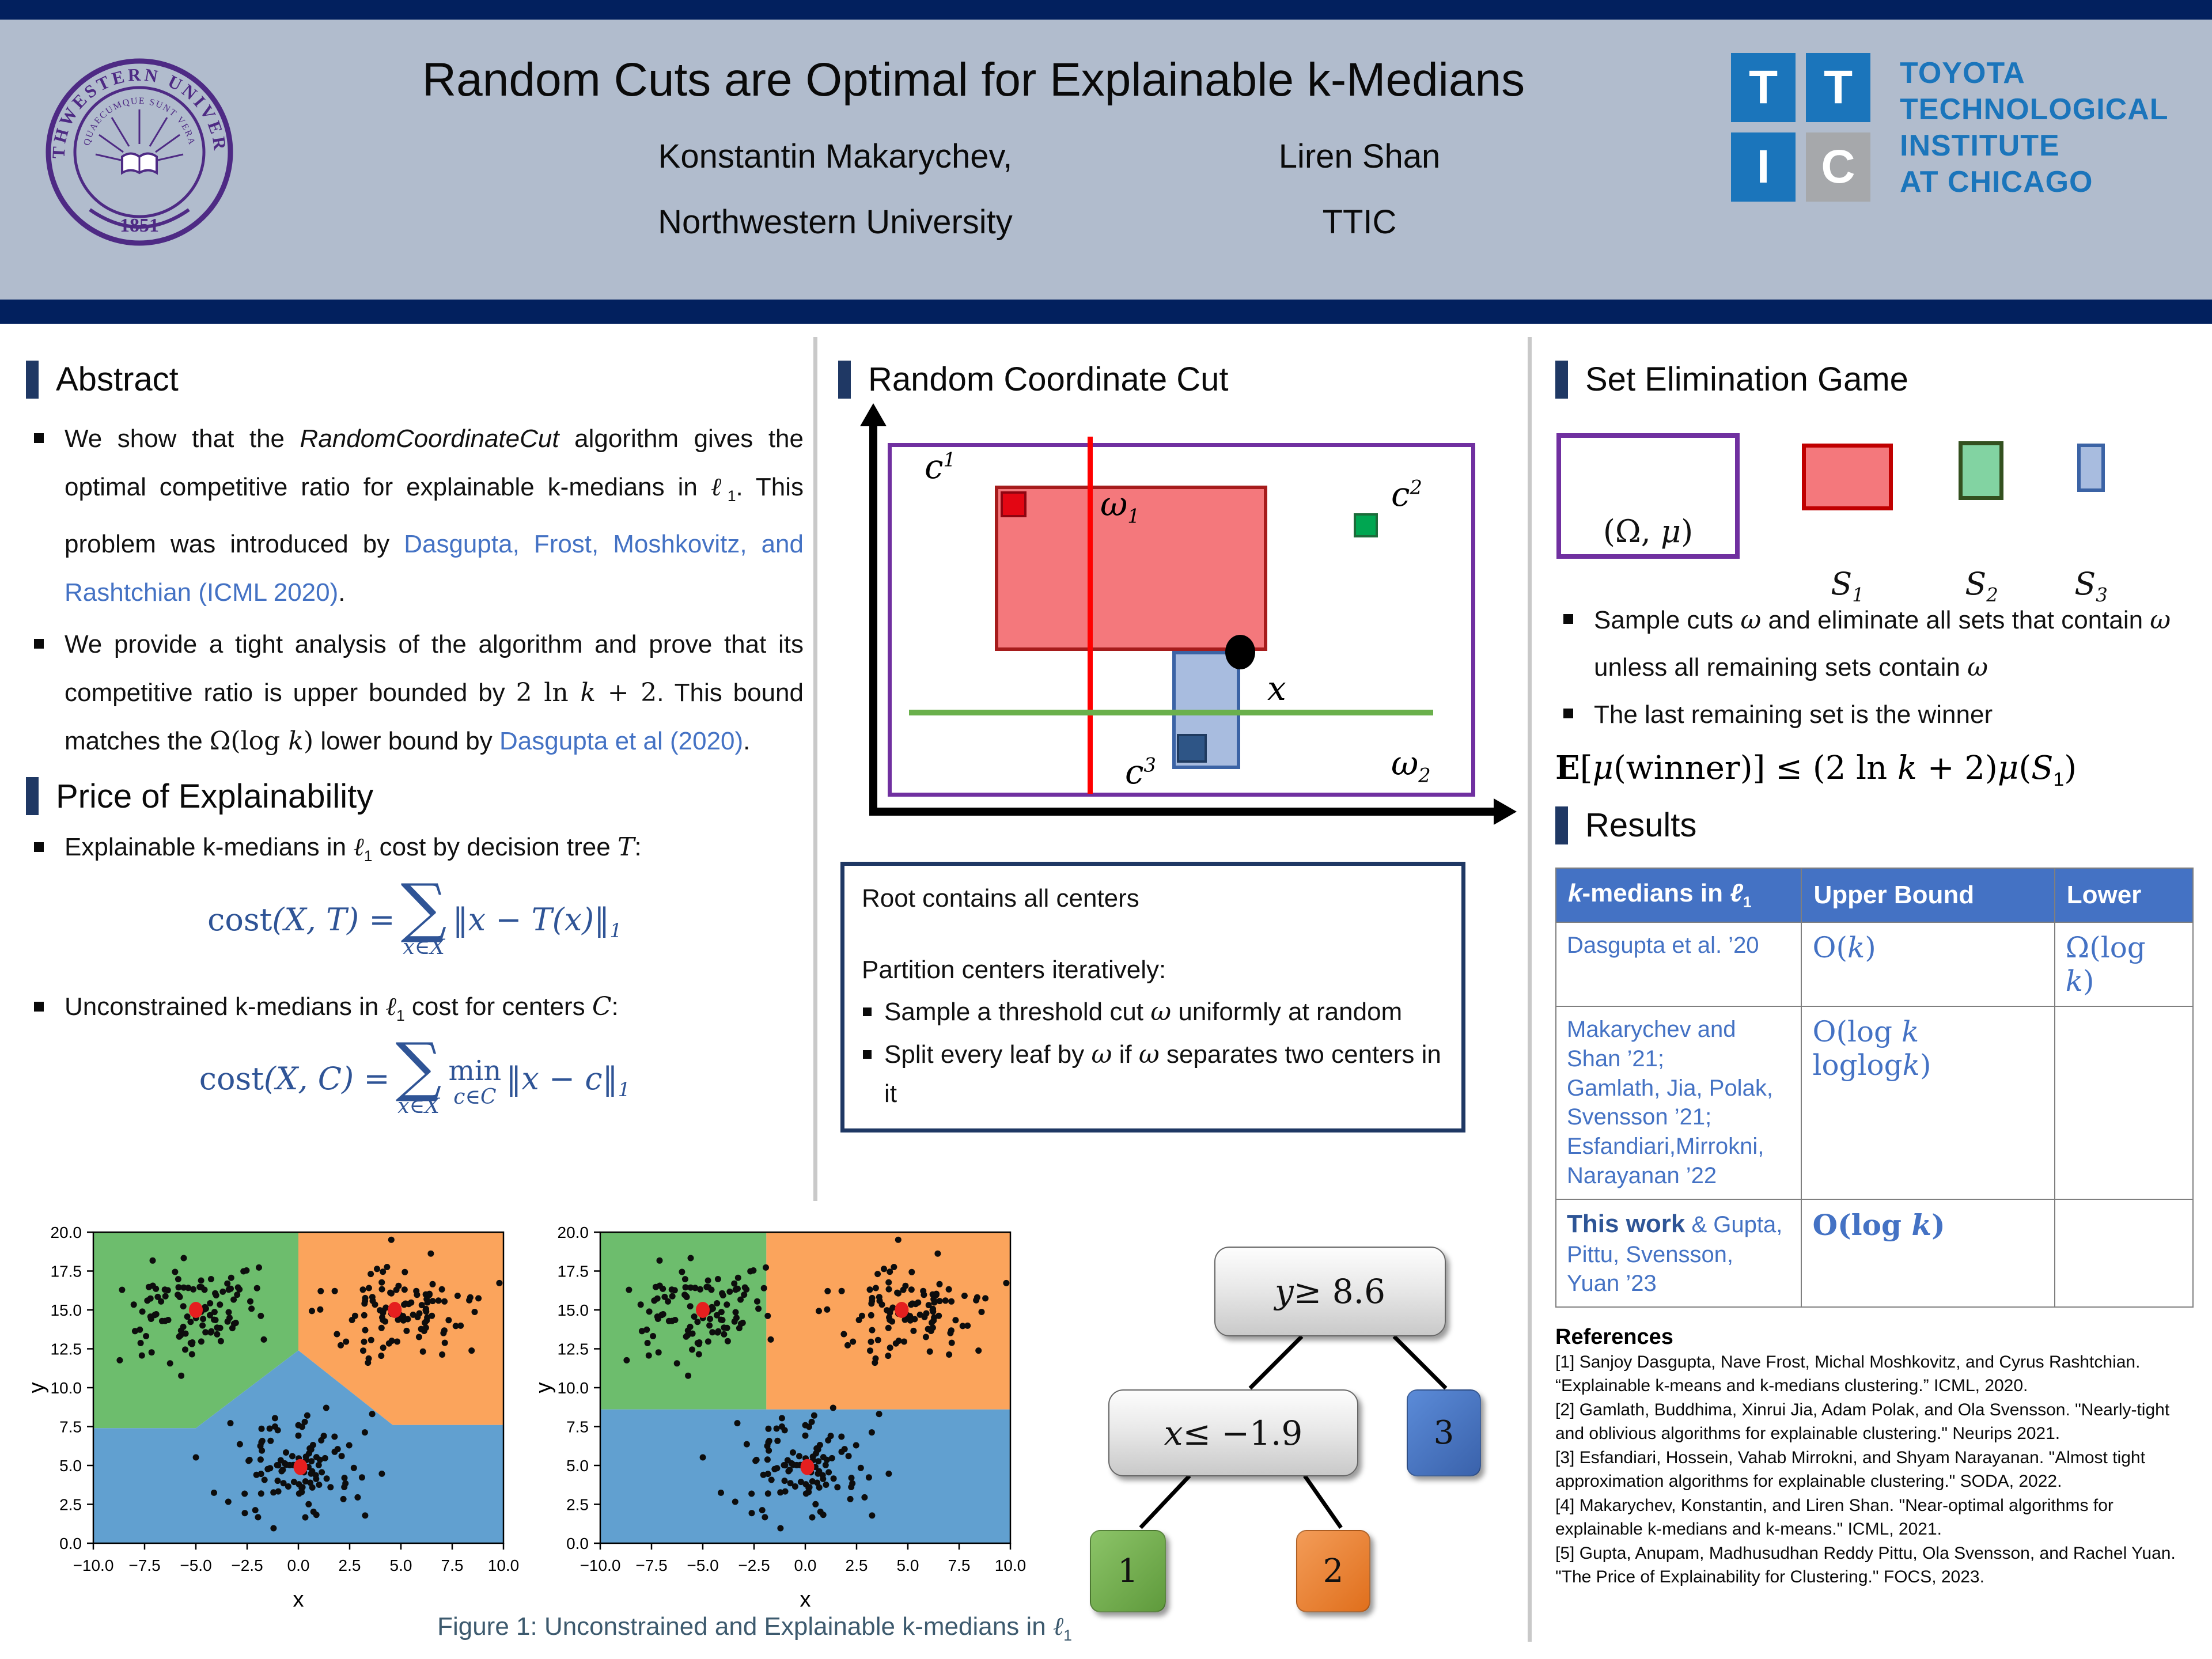 The height and width of the screenshot is (1659, 2212). What do you see at coordinates (215, 796) in the screenshot?
I see `price-heading: Price of Explainability` at bounding box center [215, 796].